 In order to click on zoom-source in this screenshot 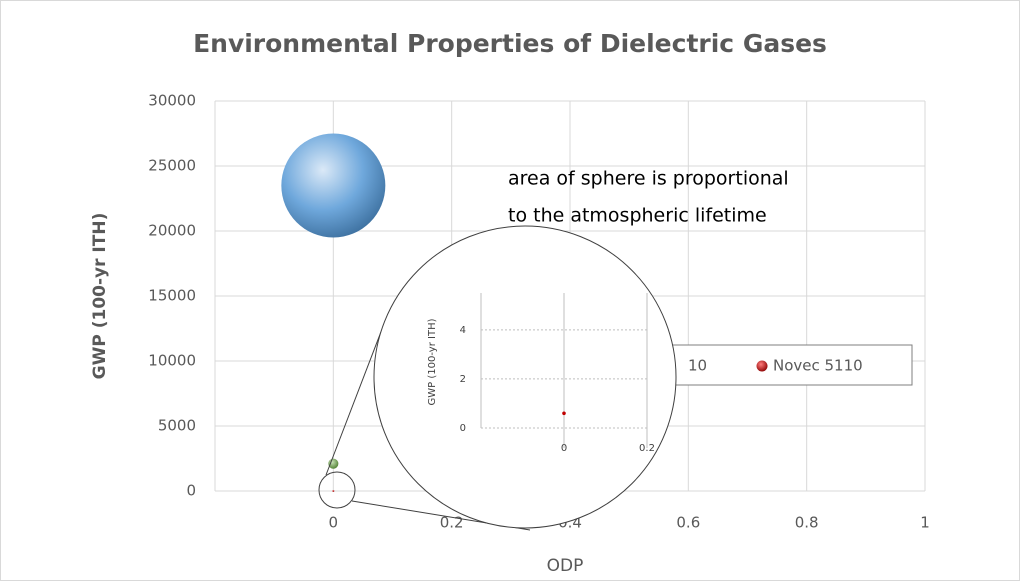, I will do `click(337, 490)`.